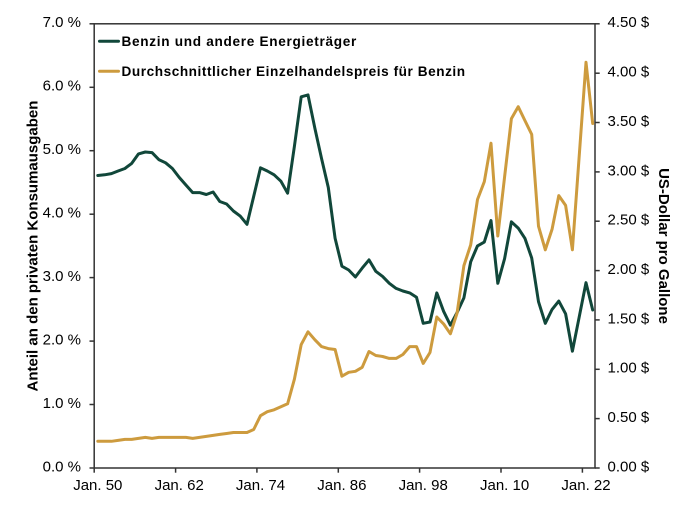  What do you see at coordinates (504, 485) in the screenshot?
I see `svg-text: Jan. 10` at bounding box center [504, 485].